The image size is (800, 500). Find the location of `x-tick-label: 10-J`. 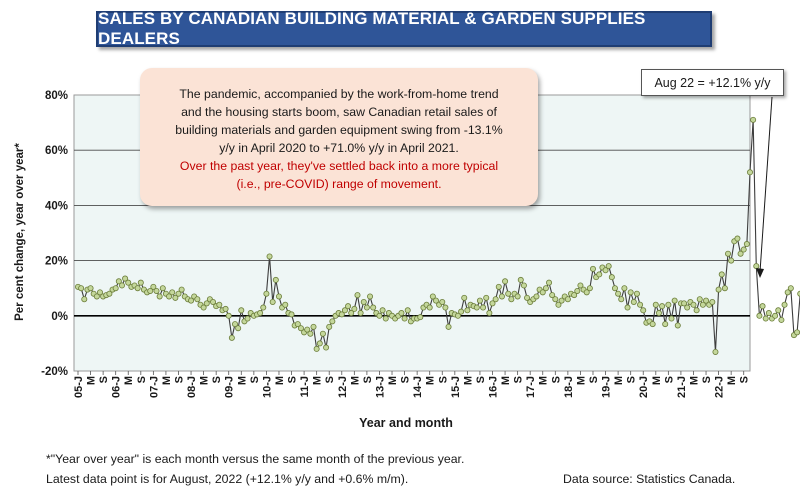

x-tick-label: 10-J is located at coordinates (267, 387).